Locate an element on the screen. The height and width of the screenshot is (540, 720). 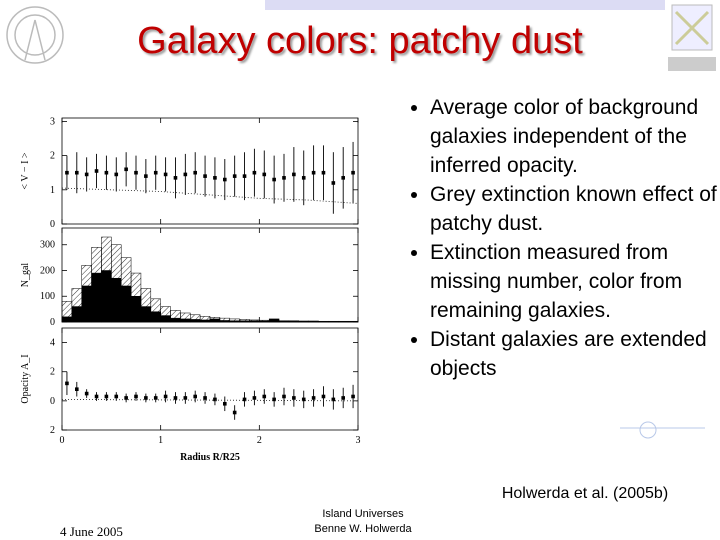
x-axis-label: Radius R/R25 is located at coordinates (210, 457).